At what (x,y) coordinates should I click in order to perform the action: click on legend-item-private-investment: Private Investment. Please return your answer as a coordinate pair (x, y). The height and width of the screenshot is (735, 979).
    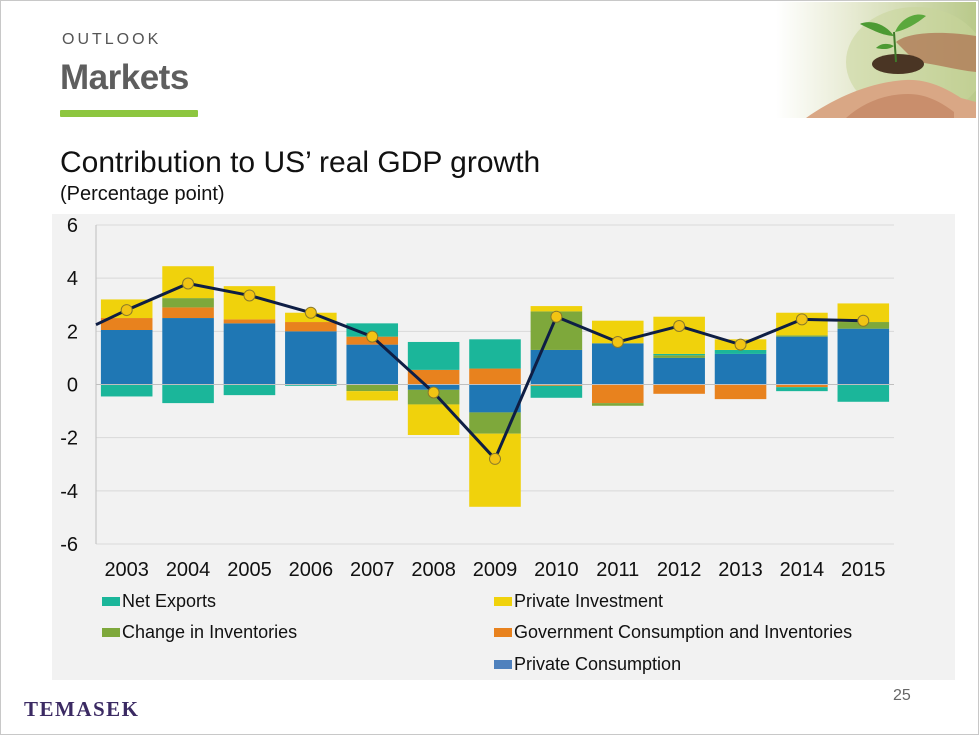
    Looking at the image, I should click on (578, 601).